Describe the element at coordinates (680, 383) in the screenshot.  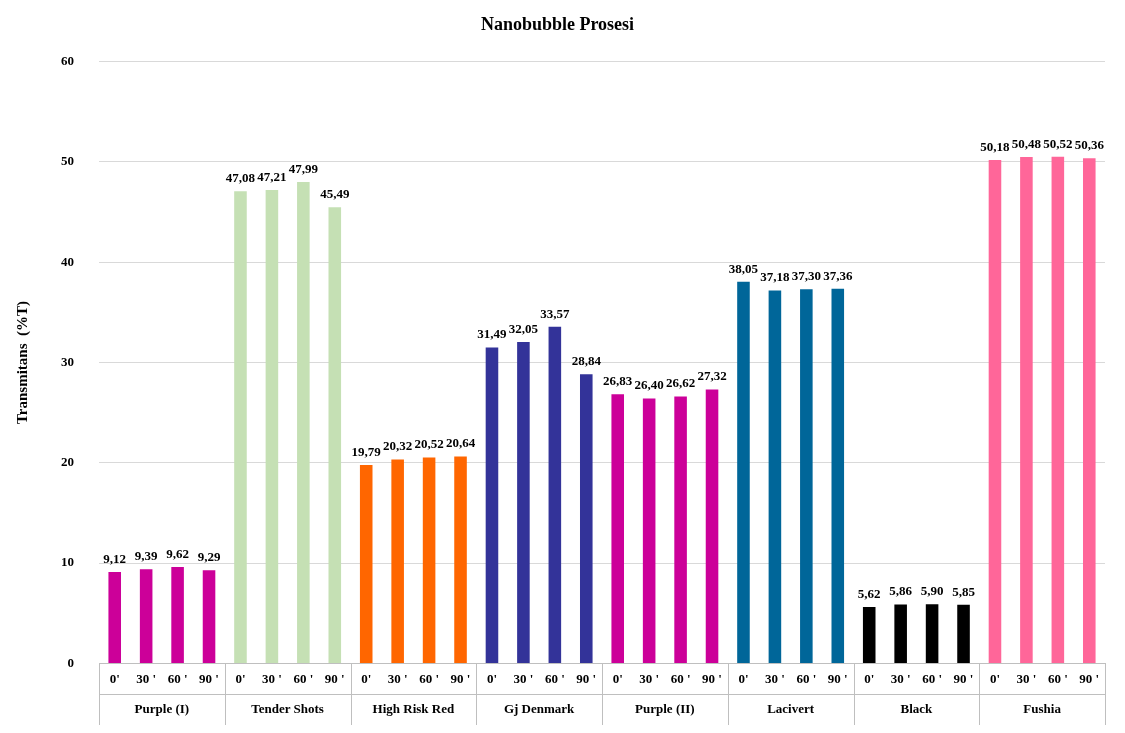
I see `data-label: 26,62` at that location.